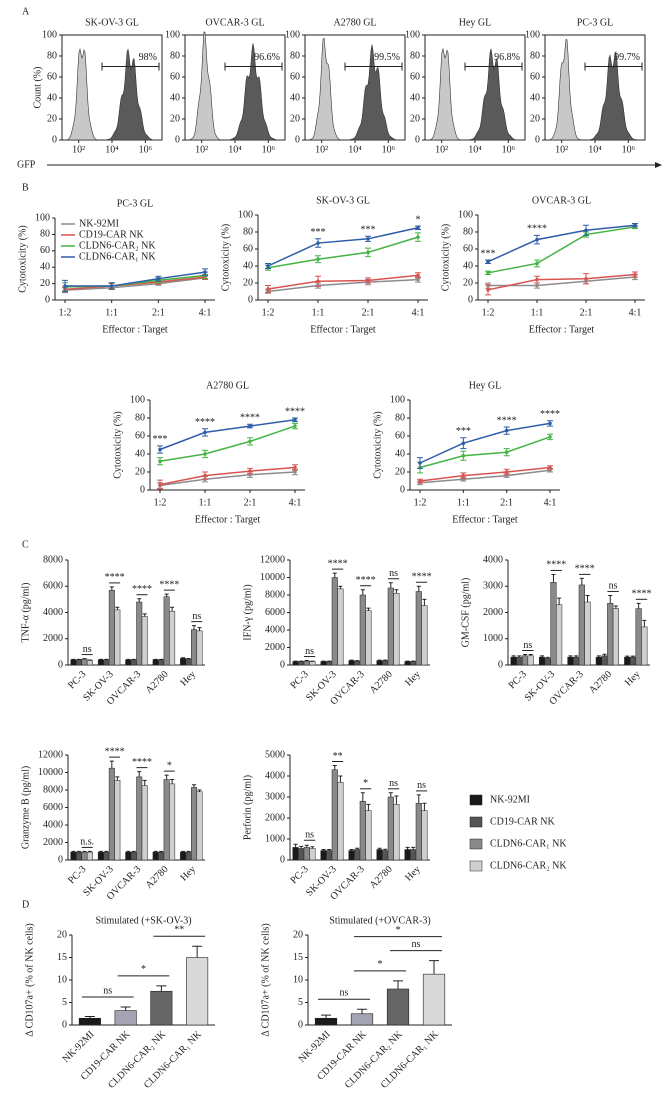  I want to click on legend-label: NK-92MI, so click(99, 223).